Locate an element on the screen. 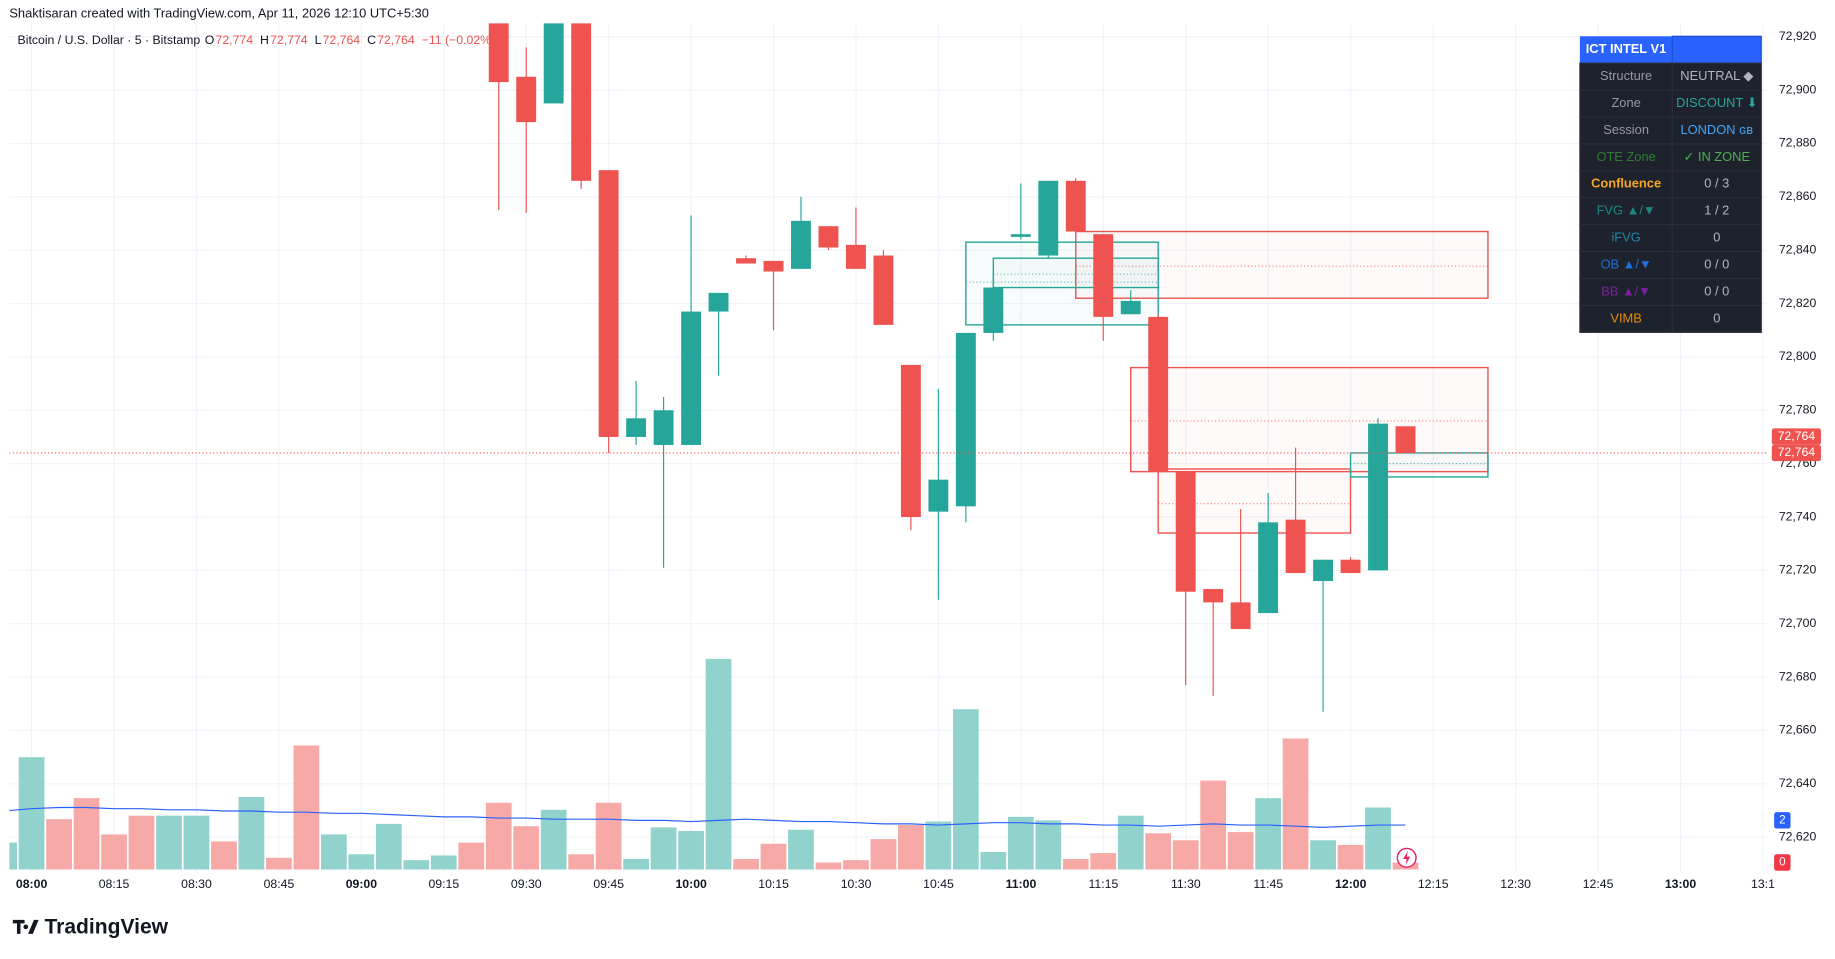  table-label: OB ▲/▼ is located at coordinates (1626, 263).